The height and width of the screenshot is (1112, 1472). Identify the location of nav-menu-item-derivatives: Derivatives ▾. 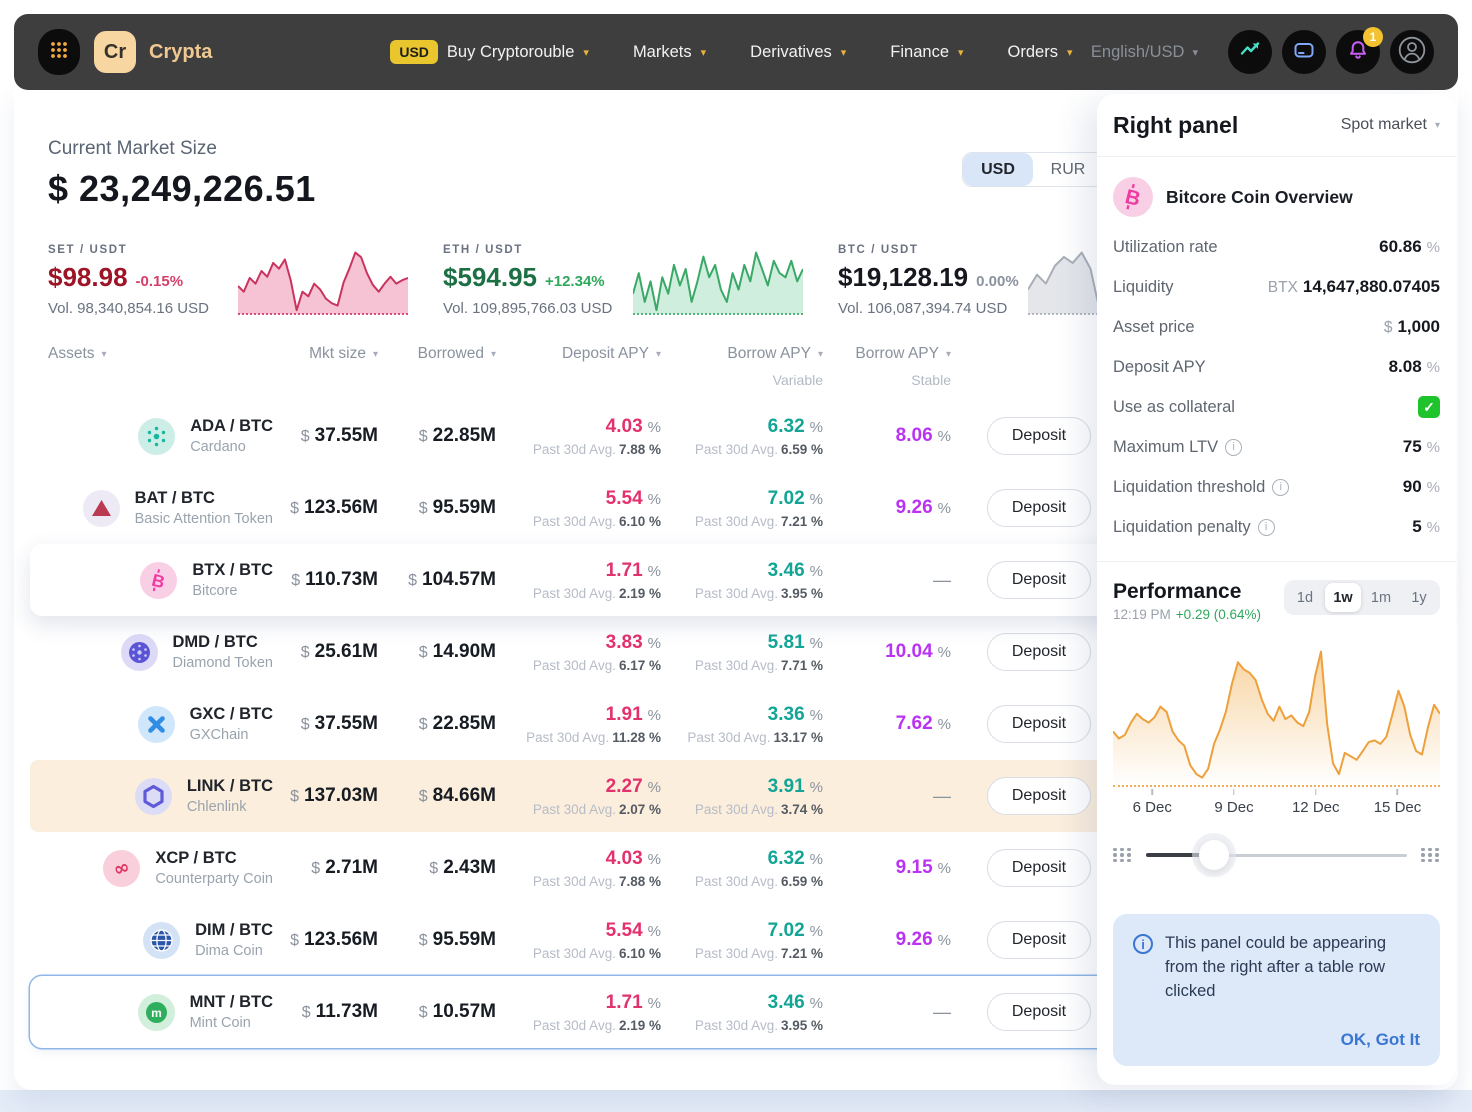
(798, 51).